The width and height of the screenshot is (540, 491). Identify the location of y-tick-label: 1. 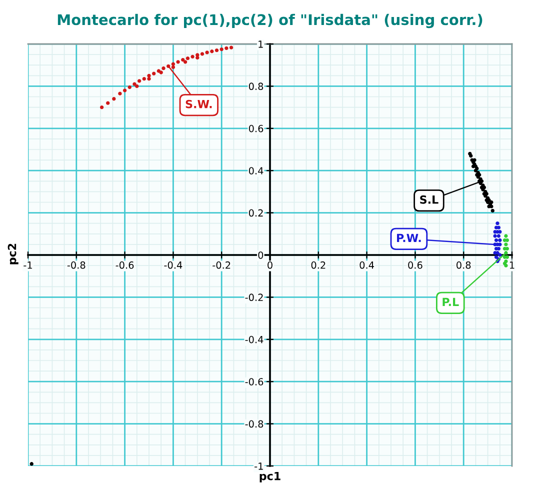
(260, 44).